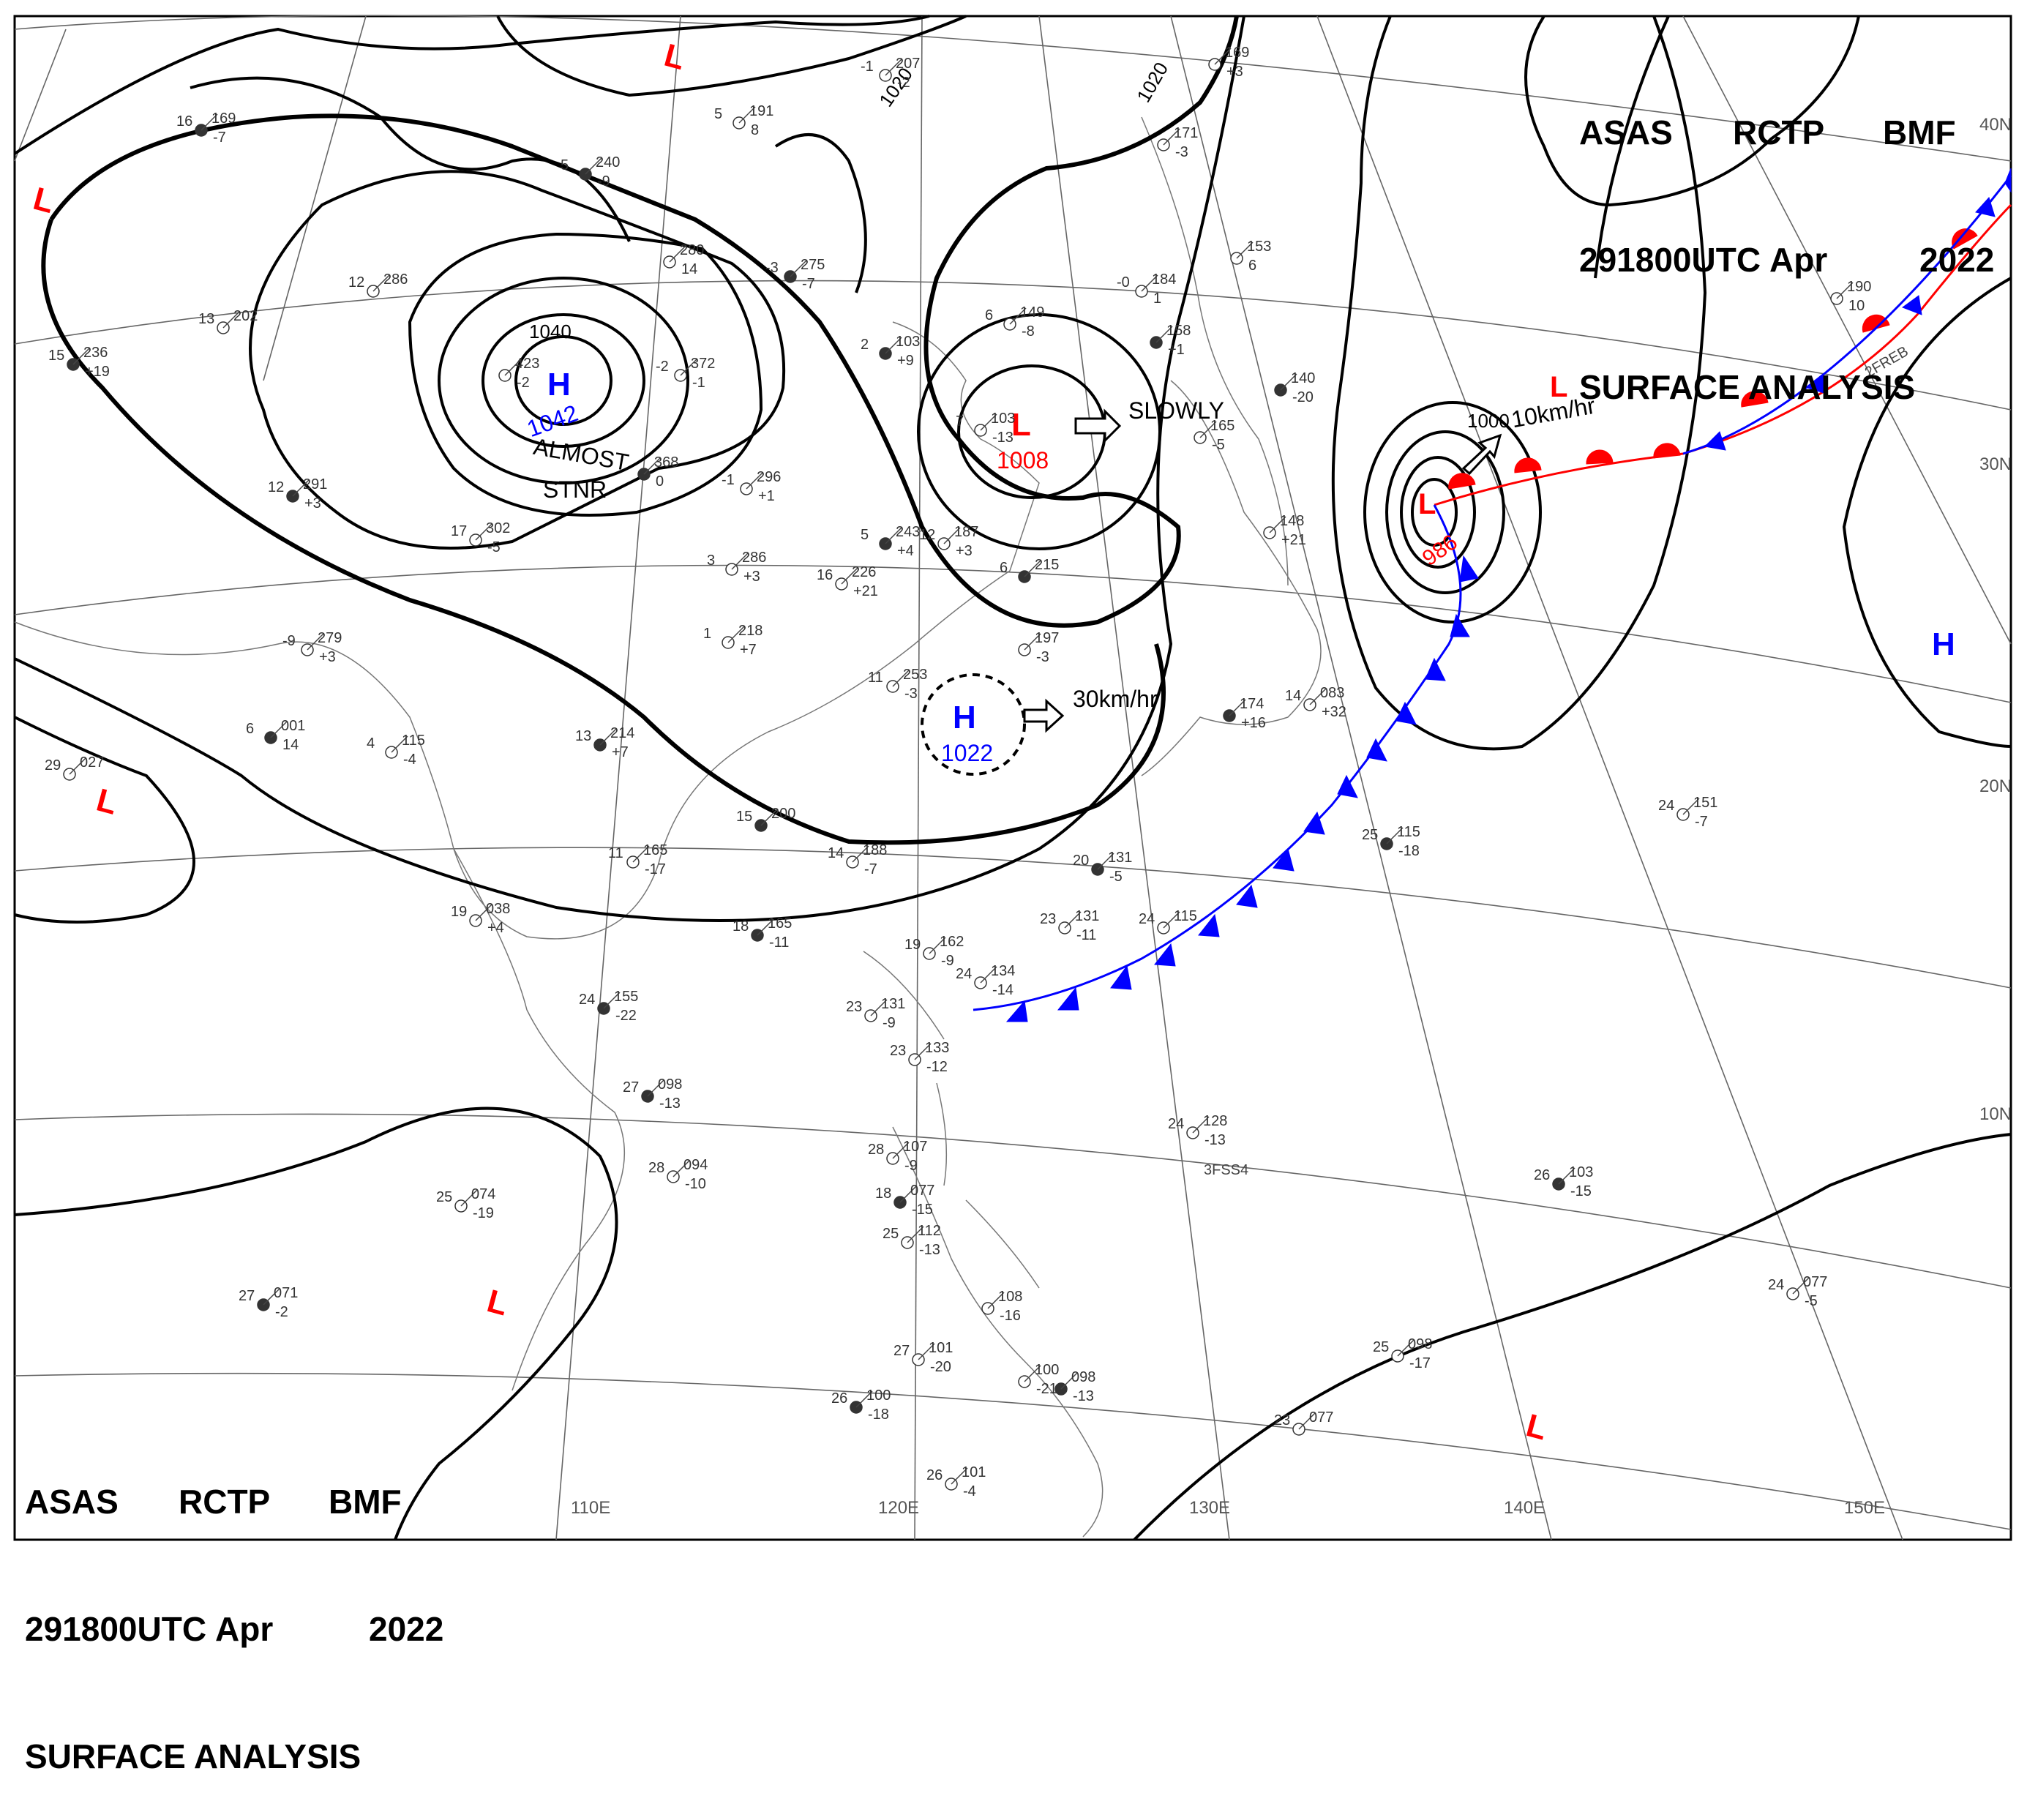 The image size is (2027, 1820). I want to click on station-plot: 6 215, so click(1029, 570).